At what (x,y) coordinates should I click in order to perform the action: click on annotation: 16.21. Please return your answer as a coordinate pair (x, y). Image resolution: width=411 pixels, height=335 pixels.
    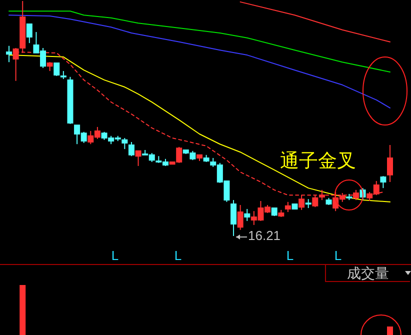
    Looking at the image, I should click on (264, 235).